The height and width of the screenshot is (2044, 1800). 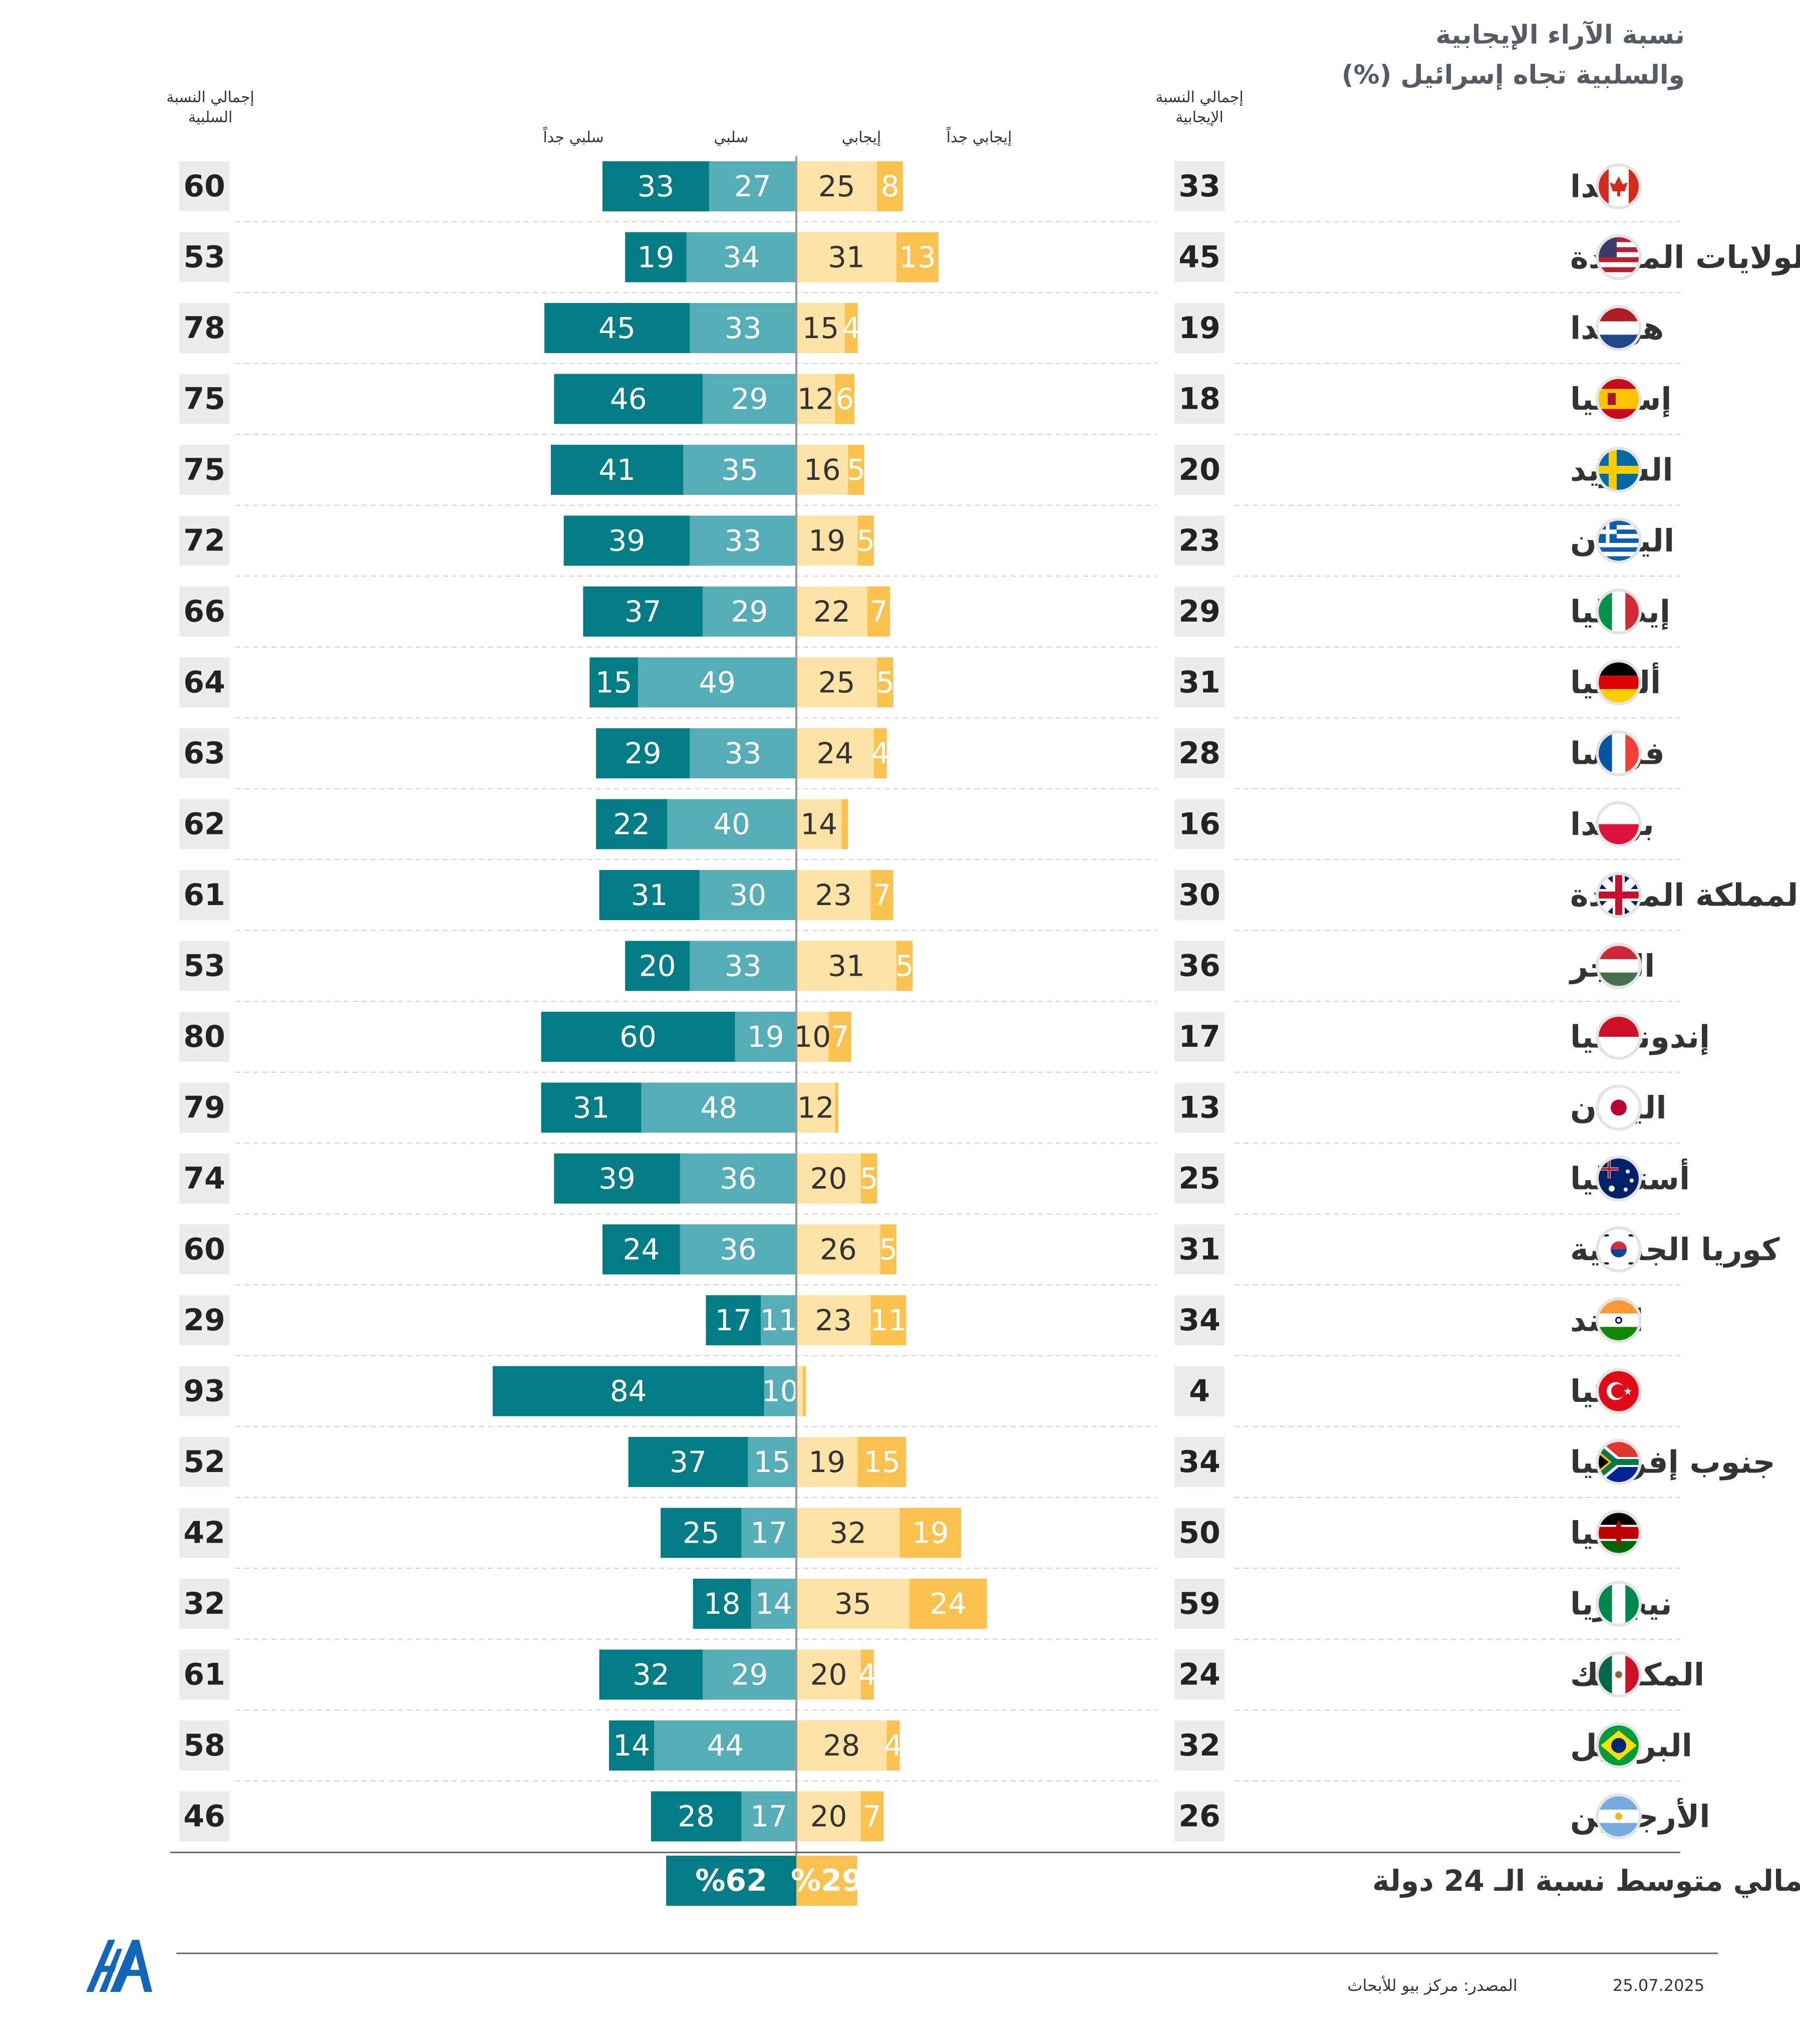 I want to click on average-row-label: إجمالي متوسط نسبة الـ 24 دولة, so click(x=1586, y=1881).